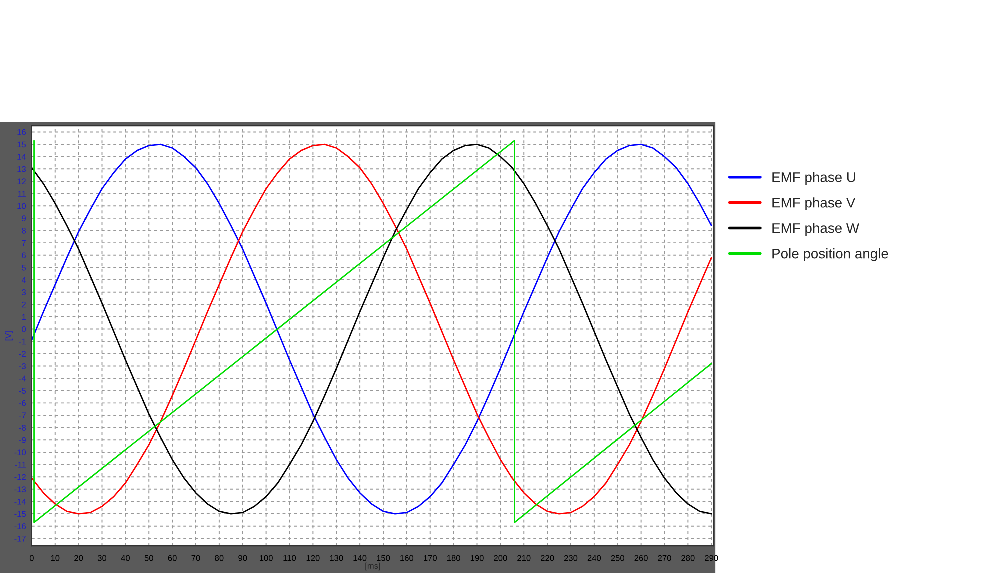  Describe the element at coordinates (22, 157) in the screenshot. I see `y-tick-label: 14` at that location.